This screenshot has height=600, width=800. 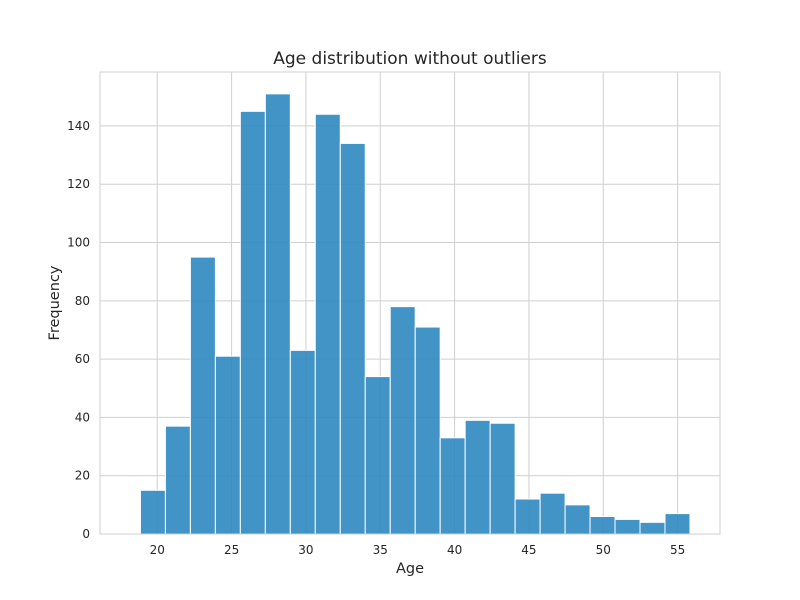 What do you see at coordinates (603, 550) in the screenshot?
I see `x-tick-label: 50` at bounding box center [603, 550].